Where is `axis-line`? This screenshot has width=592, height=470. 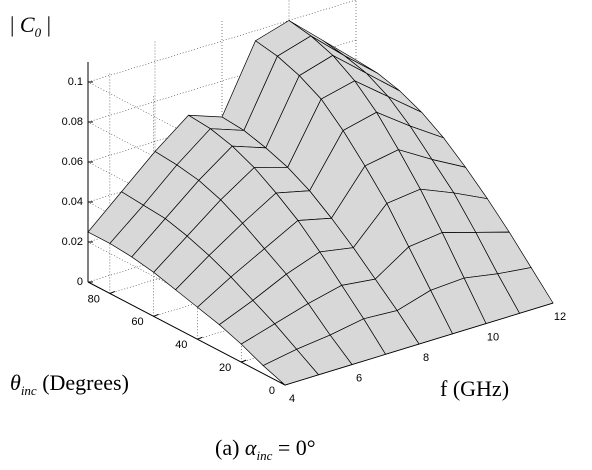
axis-line is located at coordinates (186, 333).